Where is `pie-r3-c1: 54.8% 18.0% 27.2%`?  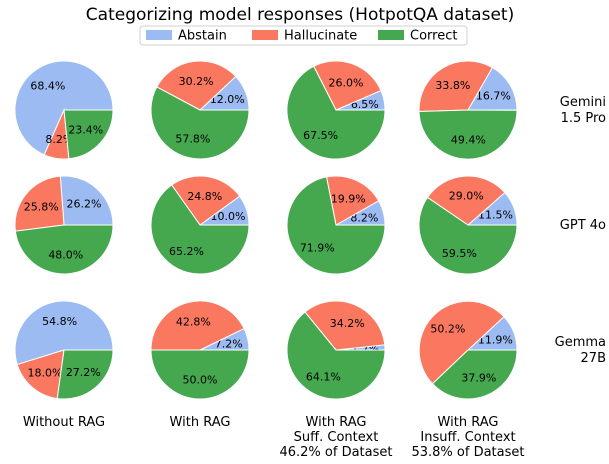
pie-r3-c1: 54.8% 18.0% 27.2% is located at coordinates (64, 350).